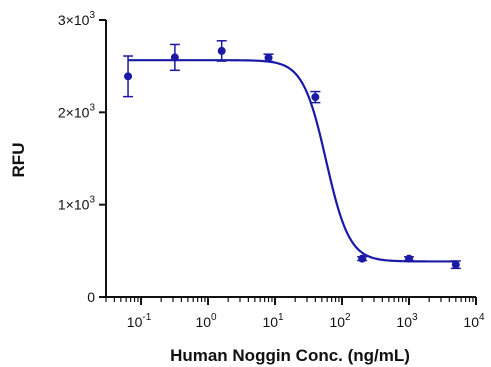  I want to click on x-tick-label-exponent: 3, so click(415, 317).